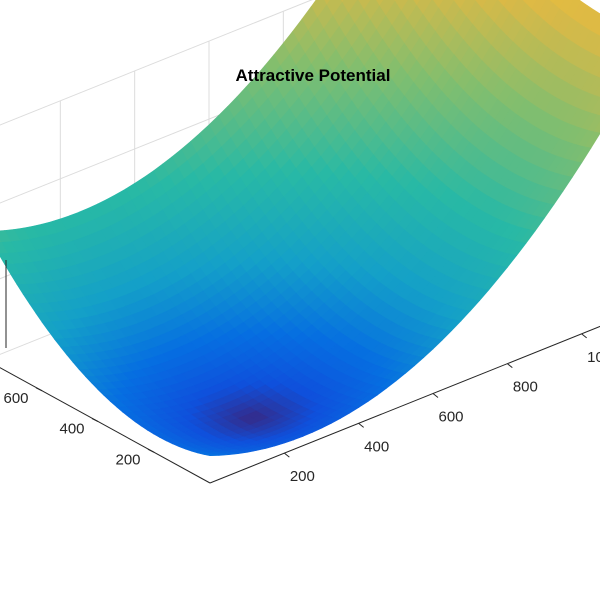 This screenshot has height=600, width=600. I want to click on grid-line-horizontal, so click(156, 63).